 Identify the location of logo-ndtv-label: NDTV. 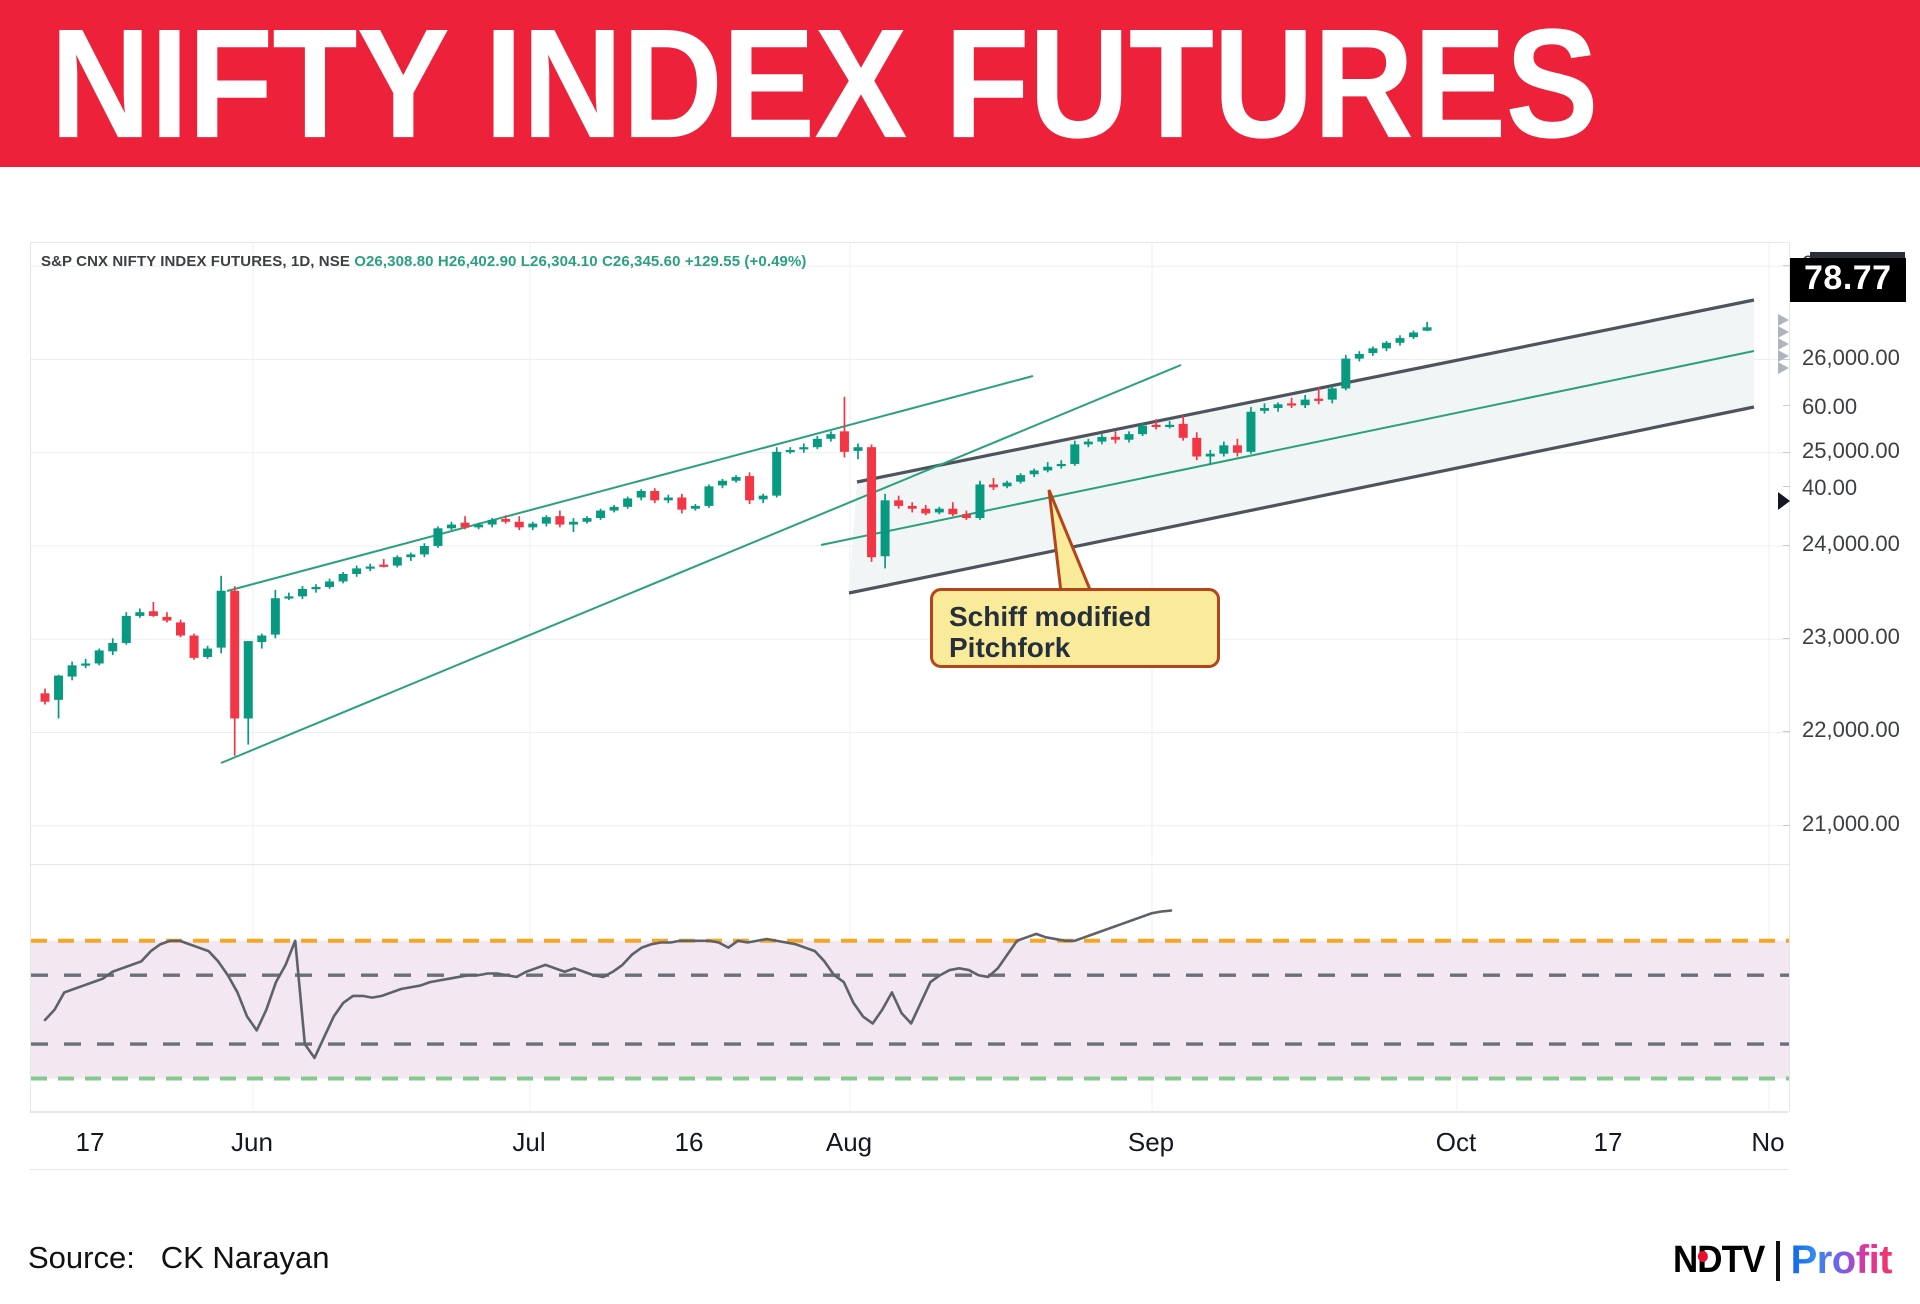
(1719, 1260).